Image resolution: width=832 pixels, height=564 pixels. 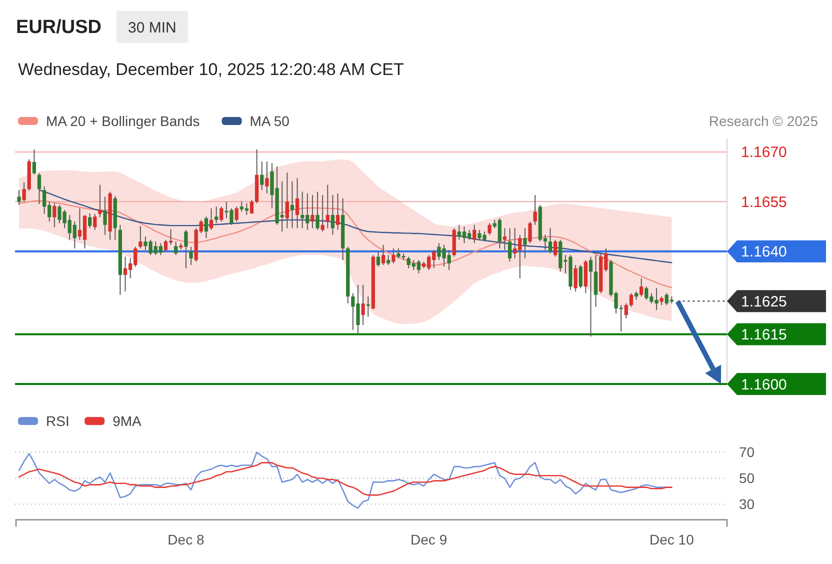 What do you see at coordinates (747, 478) in the screenshot?
I see `y-tick-label: 50` at bounding box center [747, 478].